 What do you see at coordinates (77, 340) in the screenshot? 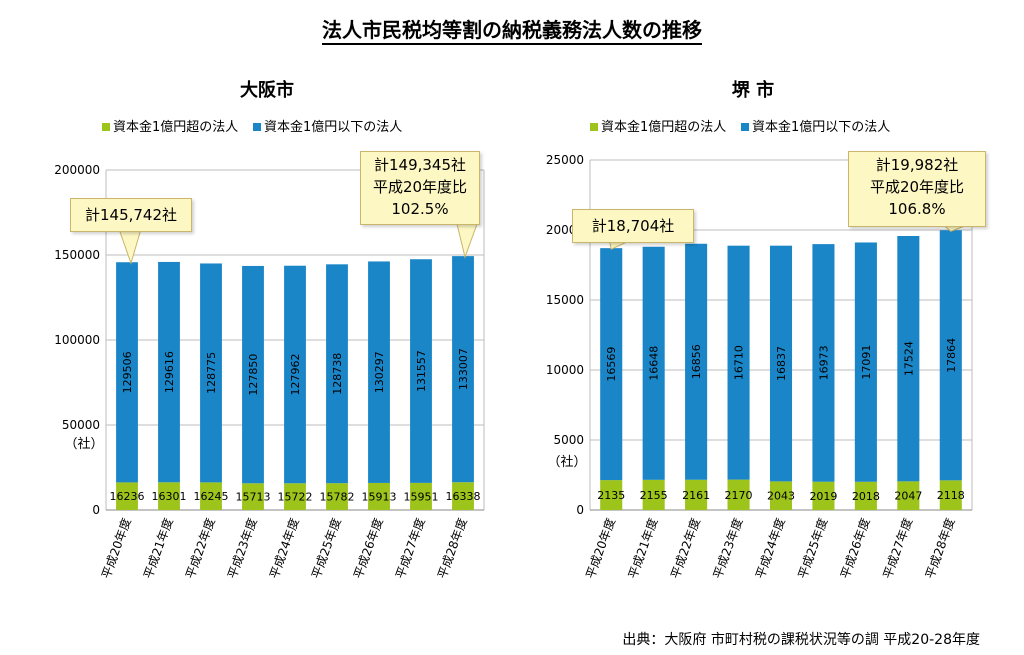
I see `y-tick-label: 100000` at bounding box center [77, 340].